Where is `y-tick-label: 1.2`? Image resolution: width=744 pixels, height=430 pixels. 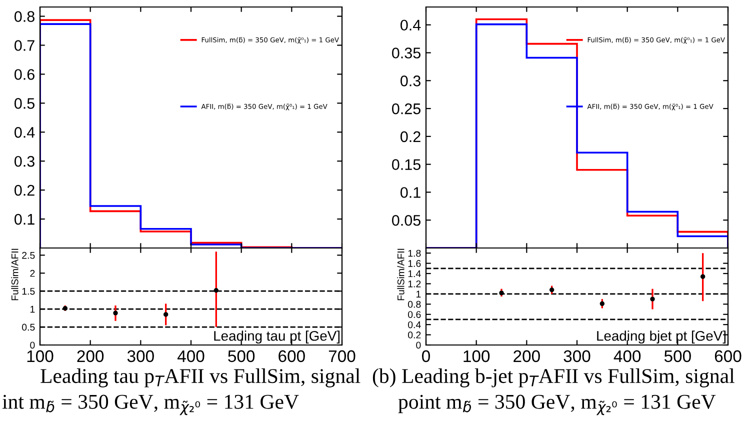 y-tick-label: 1.2 is located at coordinates (414, 284).